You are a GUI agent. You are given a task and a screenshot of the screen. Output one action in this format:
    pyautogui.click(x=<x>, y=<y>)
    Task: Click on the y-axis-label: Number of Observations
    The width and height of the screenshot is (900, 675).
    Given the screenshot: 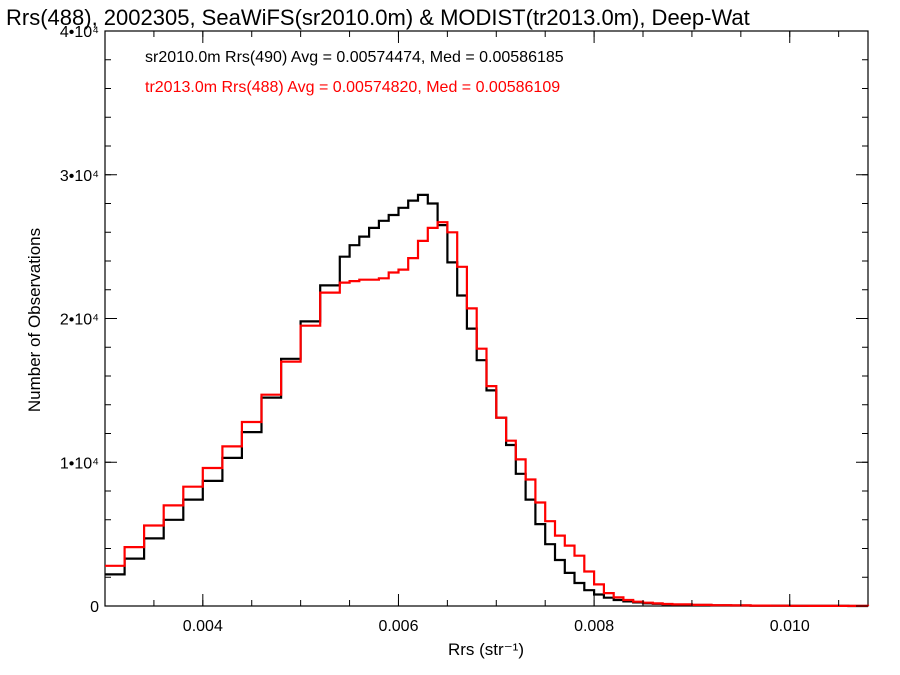 What is the action you would take?
    pyautogui.click(x=34, y=320)
    